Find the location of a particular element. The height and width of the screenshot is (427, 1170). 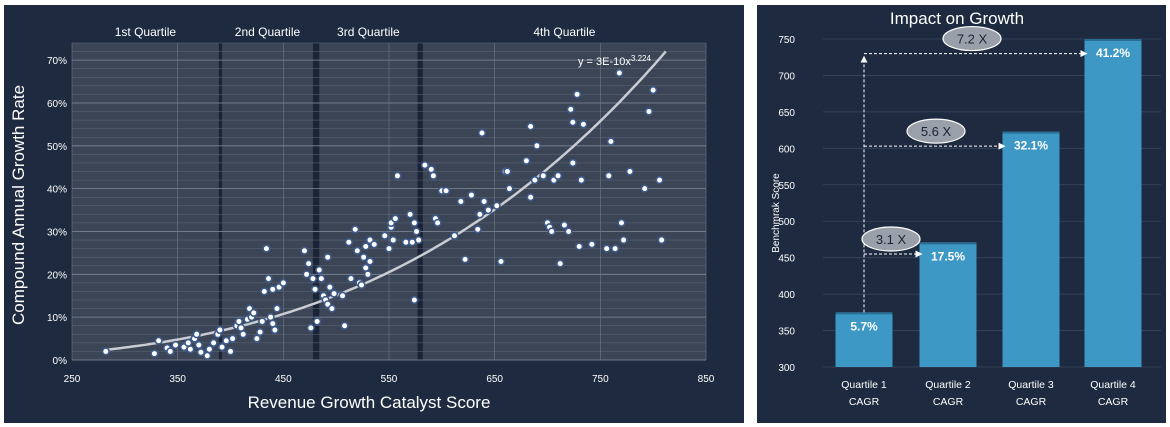

multiplier-label: 3.1 X is located at coordinates (891, 239).